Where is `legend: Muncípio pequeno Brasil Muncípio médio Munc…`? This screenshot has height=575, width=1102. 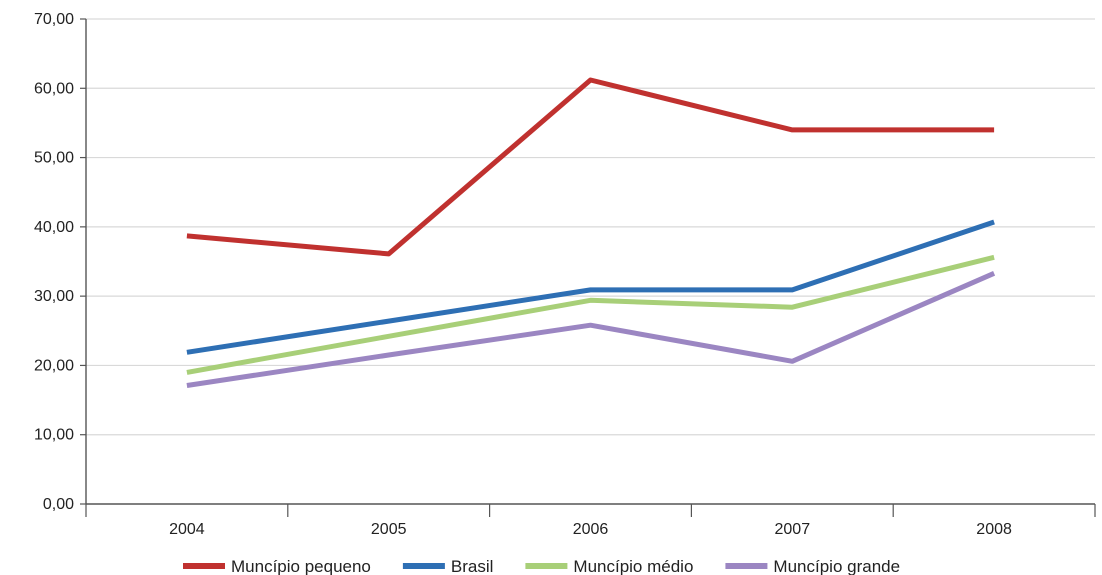 legend: Muncípio pequeno Brasil Muncípio médio Munc… is located at coordinates (541, 566).